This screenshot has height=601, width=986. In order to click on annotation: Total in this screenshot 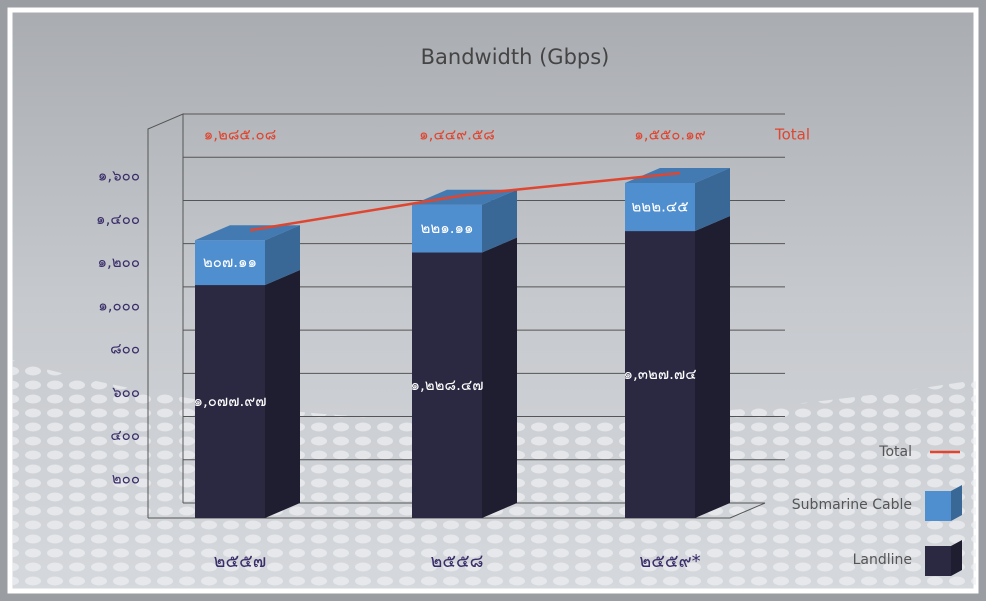, I will do `click(792, 135)`.